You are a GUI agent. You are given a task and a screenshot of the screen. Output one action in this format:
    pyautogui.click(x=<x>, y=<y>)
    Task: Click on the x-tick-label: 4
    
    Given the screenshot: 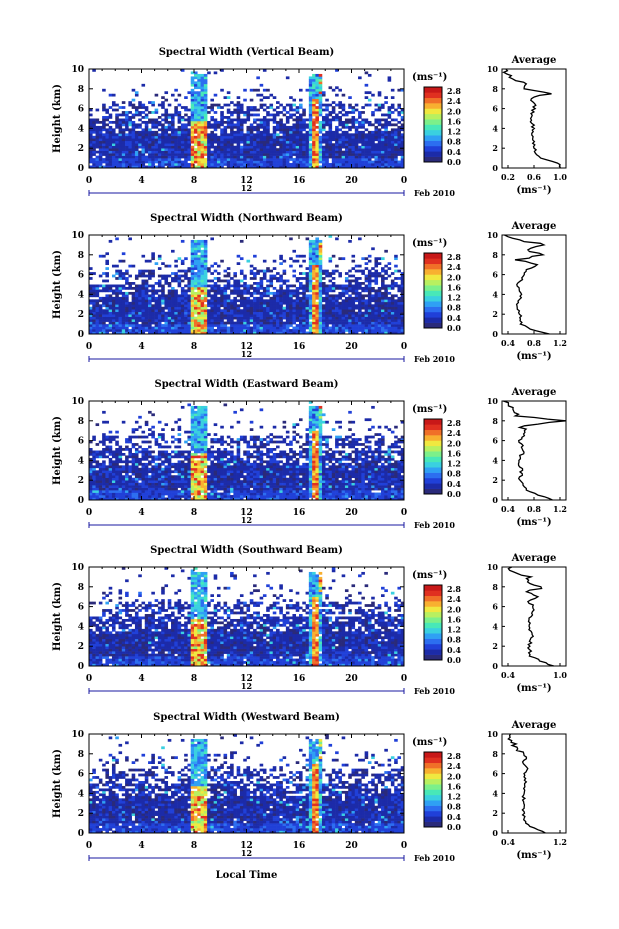 What is the action you would take?
    pyautogui.click(x=141, y=513)
    